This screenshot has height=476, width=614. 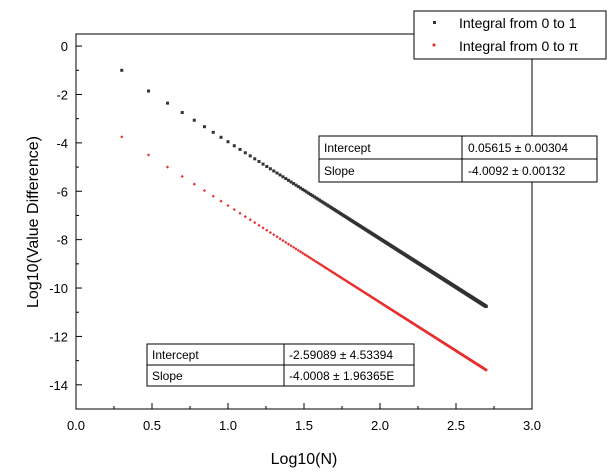 I want to click on x-tick-label: 2.5, so click(x=456, y=425).